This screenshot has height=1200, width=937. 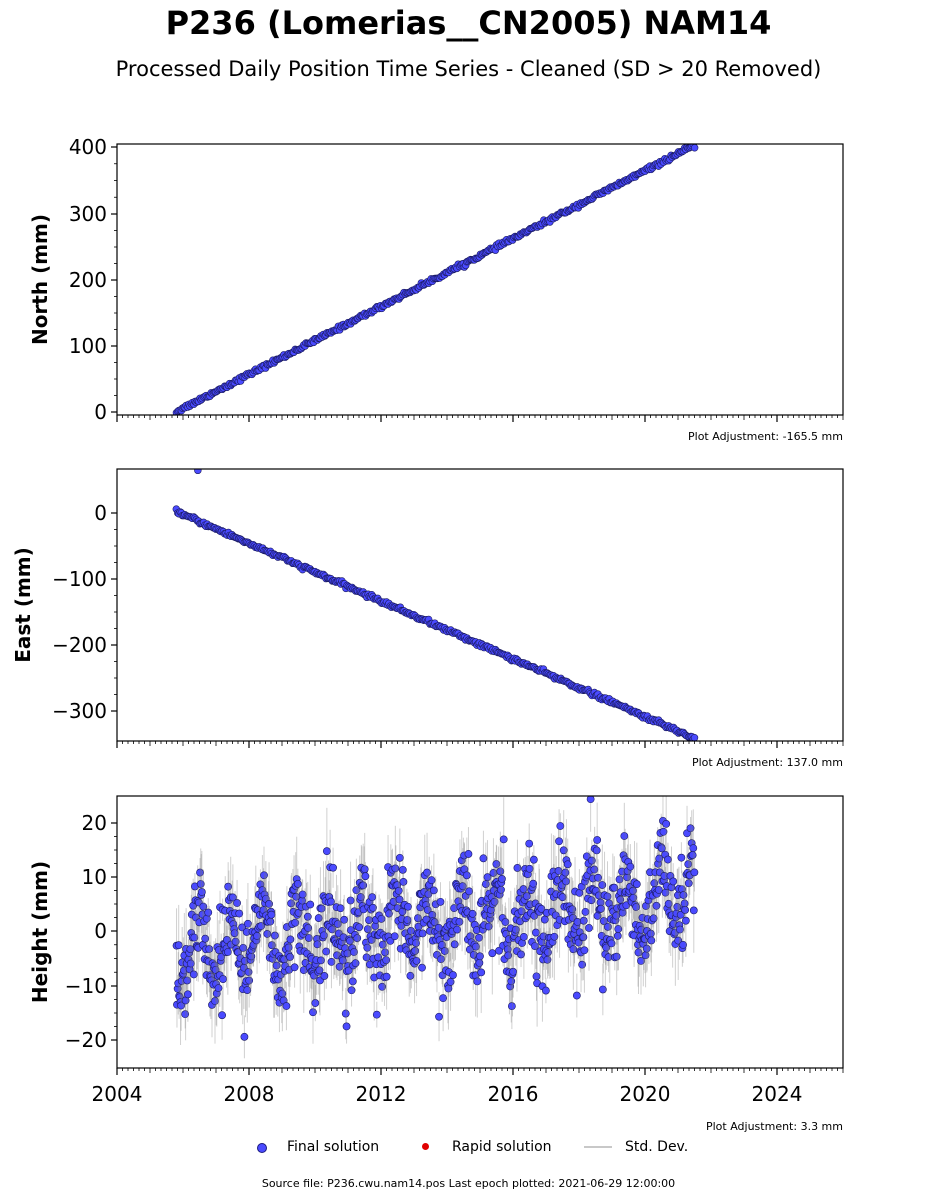 What do you see at coordinates (657, 1147) in the screenshot?
I see `legend-std-label: Std. Dev.` at bounding box center [657, 1147].